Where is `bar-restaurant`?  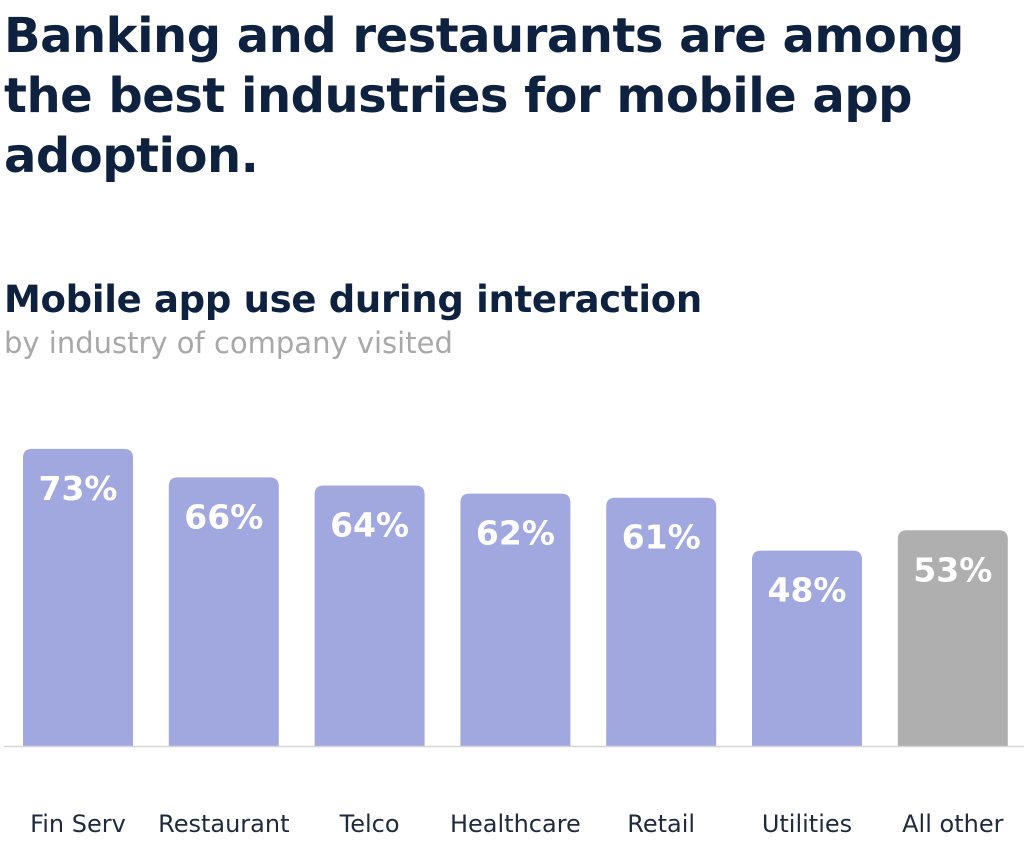 bar-restaurant is located at coordinates (223, 611).